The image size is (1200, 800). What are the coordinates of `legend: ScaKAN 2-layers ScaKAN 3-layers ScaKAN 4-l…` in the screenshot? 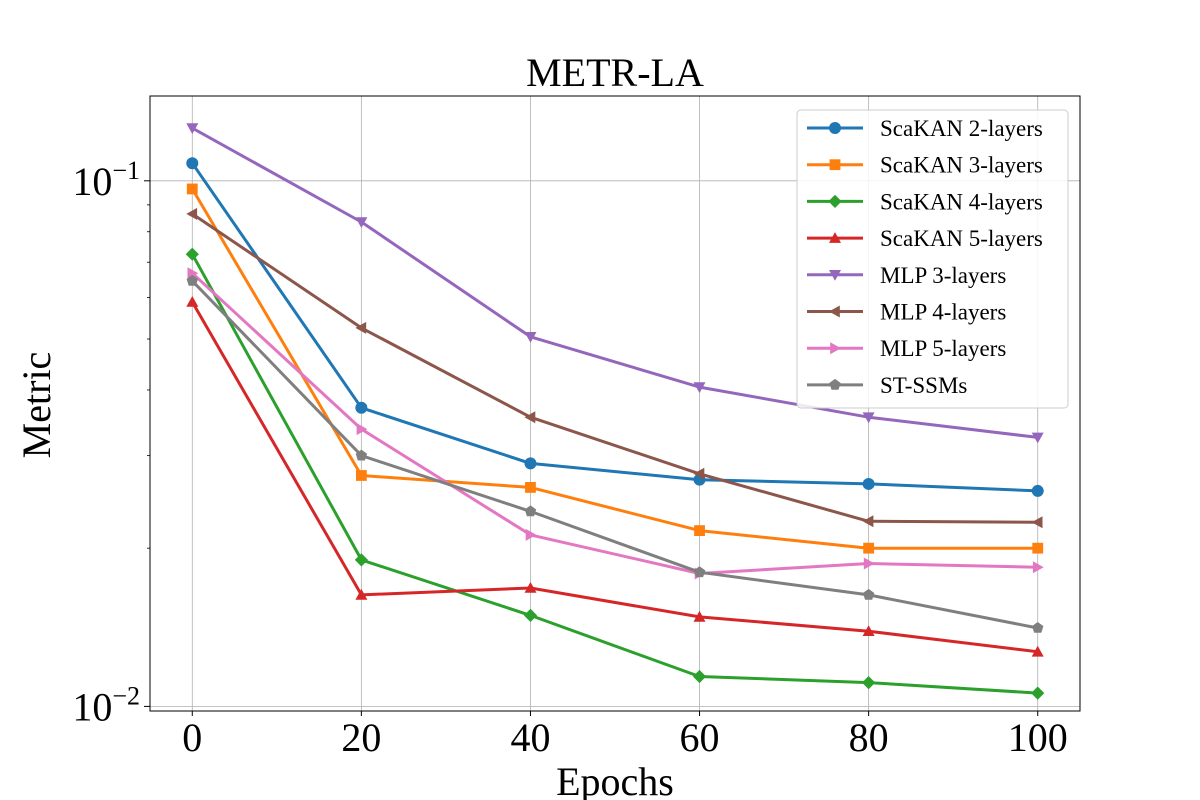 It's located at (932, 259).